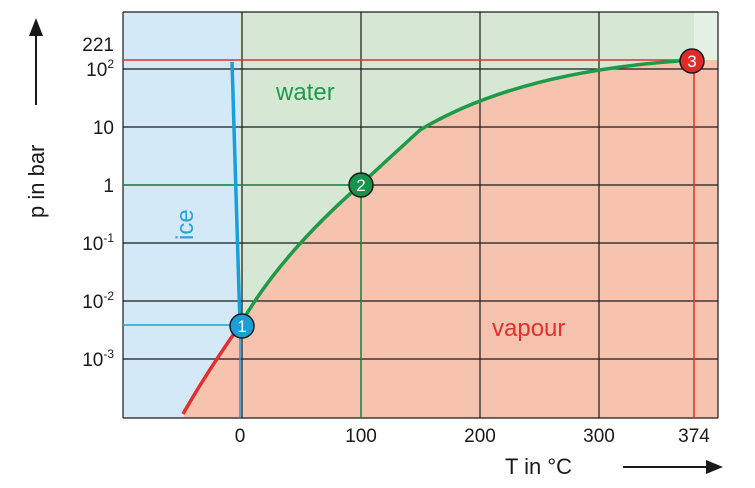  Describe the element at coordinates (36, 61) in the screenshot. I see `y-axis-arrow` at that location.